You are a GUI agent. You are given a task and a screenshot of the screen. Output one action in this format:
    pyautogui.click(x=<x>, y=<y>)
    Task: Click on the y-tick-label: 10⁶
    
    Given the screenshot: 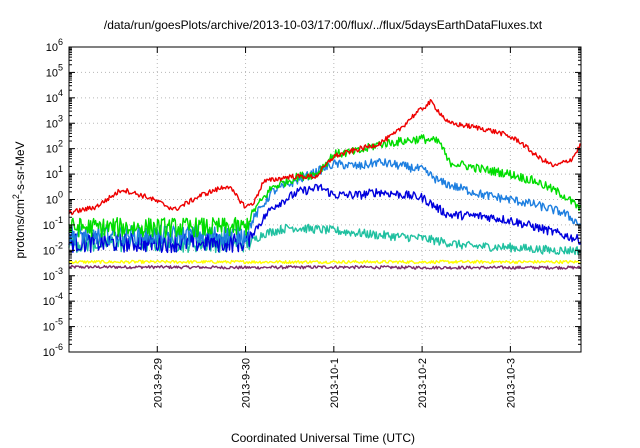 What is the action you would take?
    pyautogui.click(x=54, y=45)
    